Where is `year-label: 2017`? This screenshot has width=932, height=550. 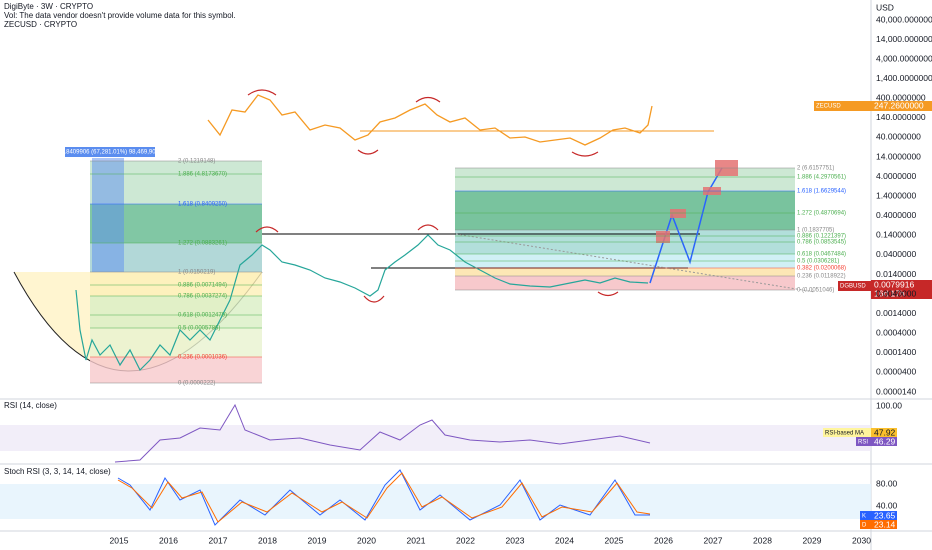
year-label: 2017 is located at coordinates (218, 540).